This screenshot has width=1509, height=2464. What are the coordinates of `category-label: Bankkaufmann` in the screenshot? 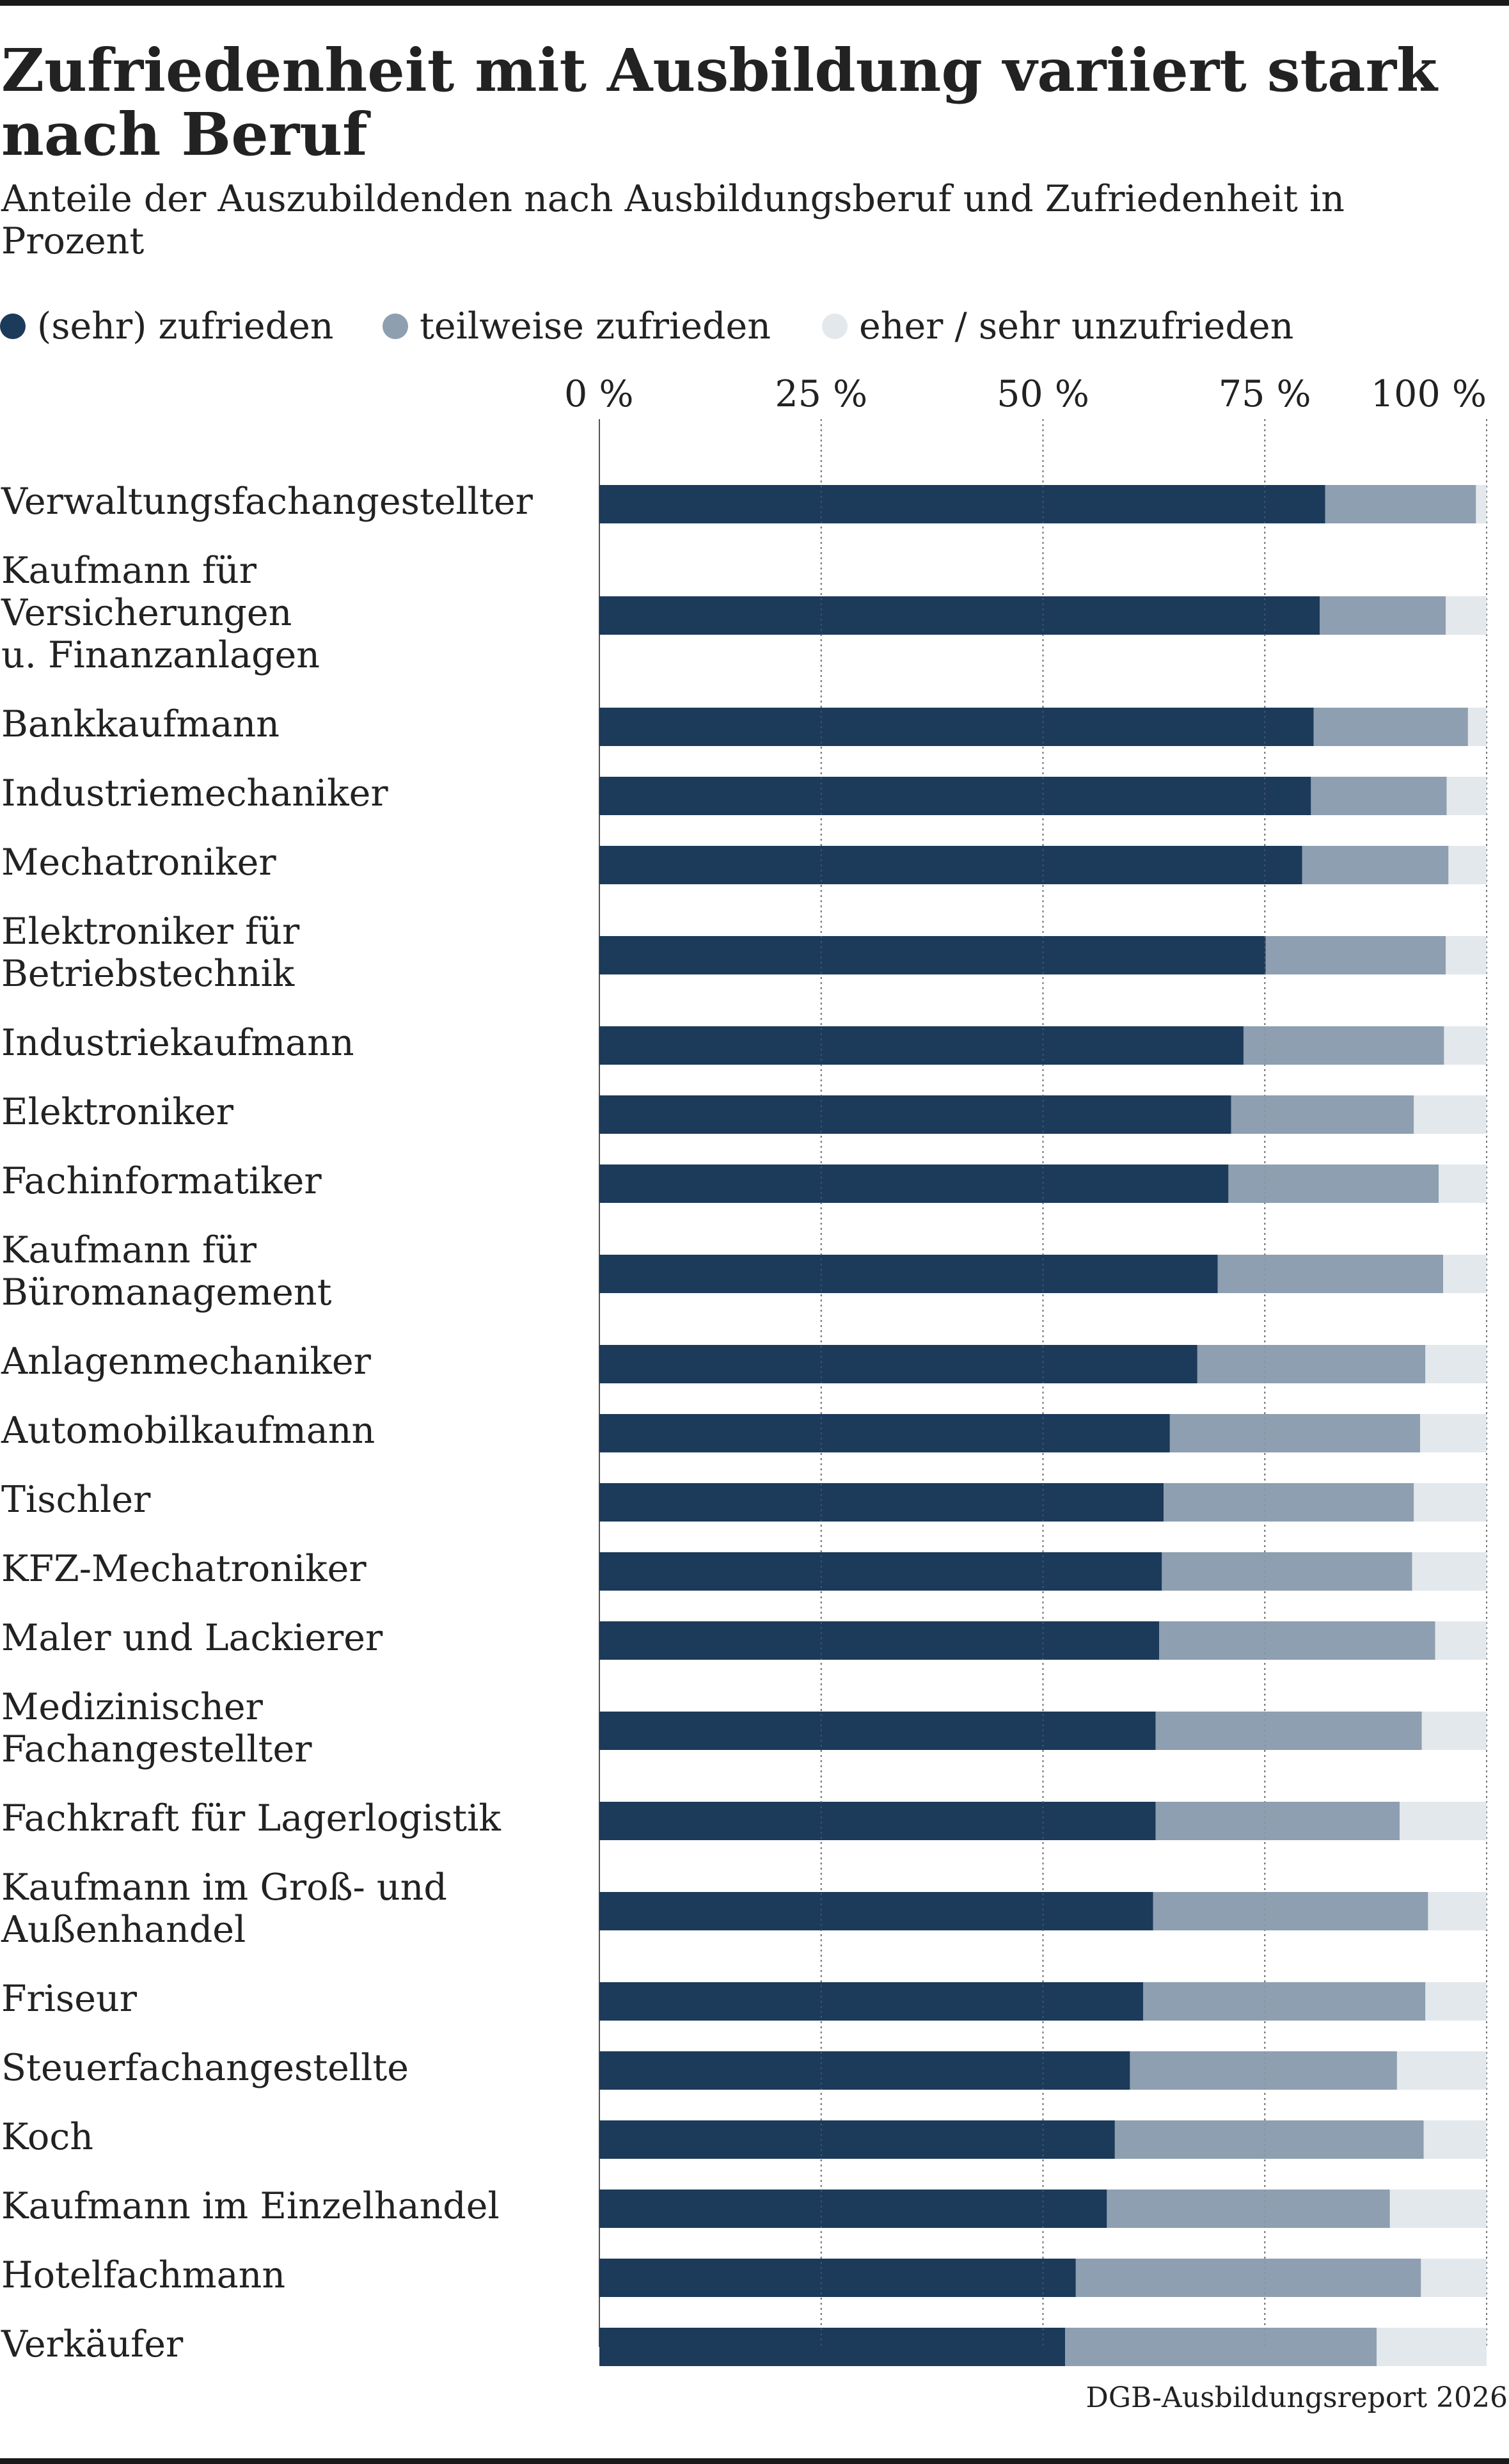 It's located at (140, 724).